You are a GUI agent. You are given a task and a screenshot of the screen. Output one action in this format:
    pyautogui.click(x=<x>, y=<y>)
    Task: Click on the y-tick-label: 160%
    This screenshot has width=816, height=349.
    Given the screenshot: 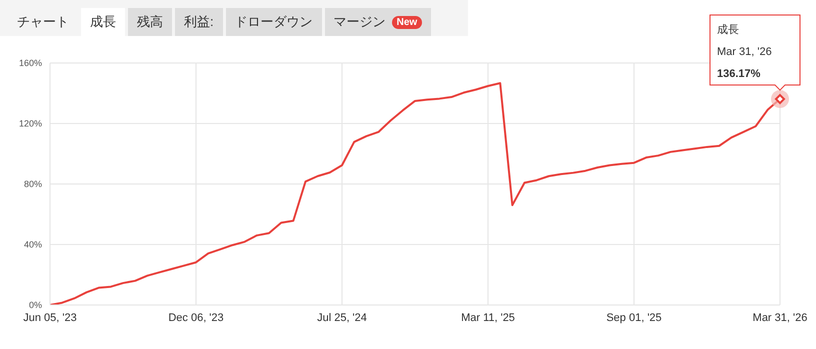 What is the action you would take?
    pyautogui.click(x=30, y=63)
    